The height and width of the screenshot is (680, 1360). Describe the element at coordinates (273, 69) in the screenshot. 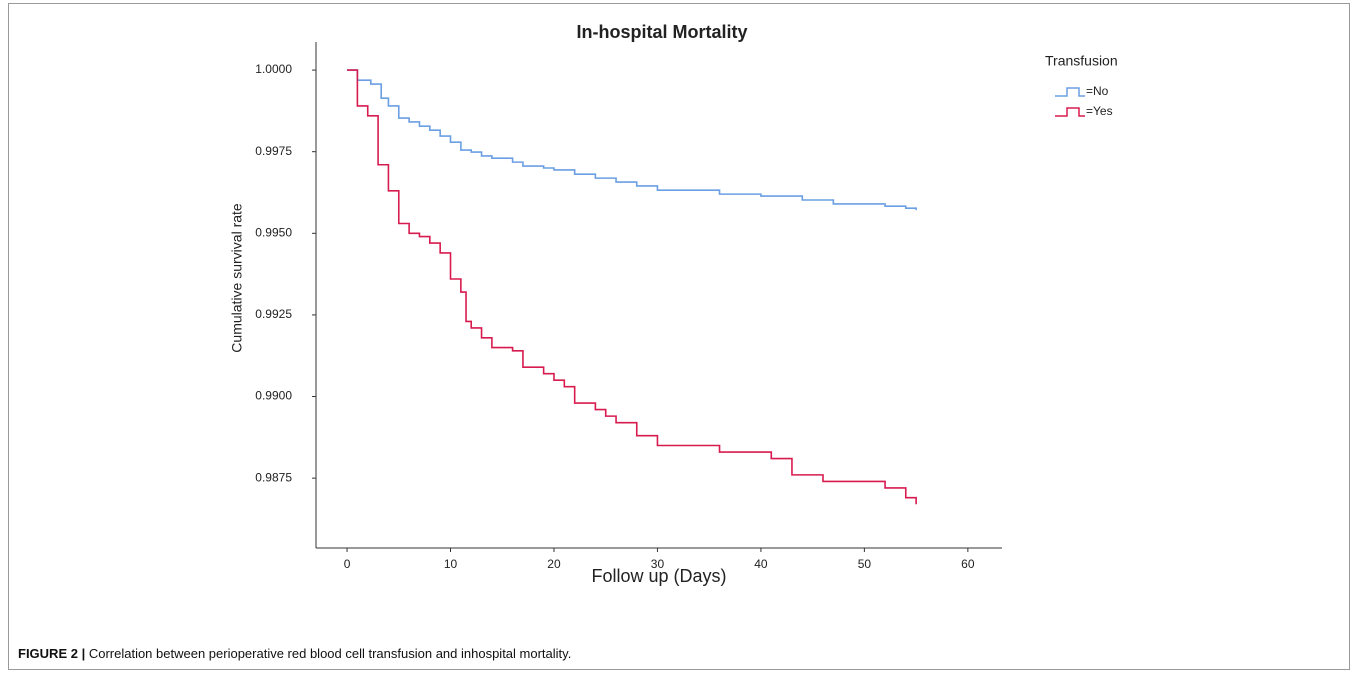

I see `y-tick-label: 1.0000` at that location.